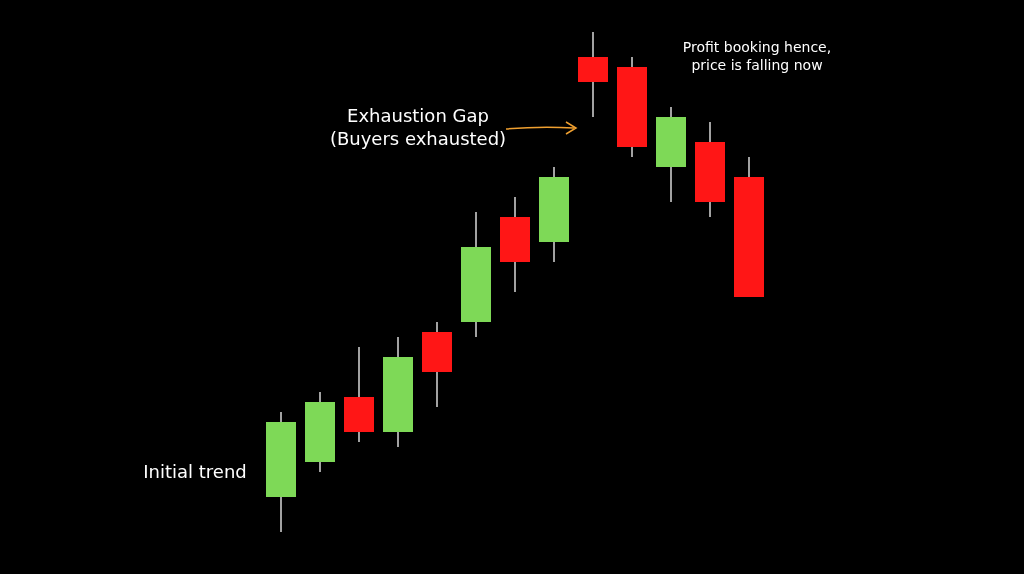 Image resolution: width=1024 pixels, height=574 pixels. I want to click on annotation: Exhaustion Gap (Buyers exhausted), so click(418, 127).